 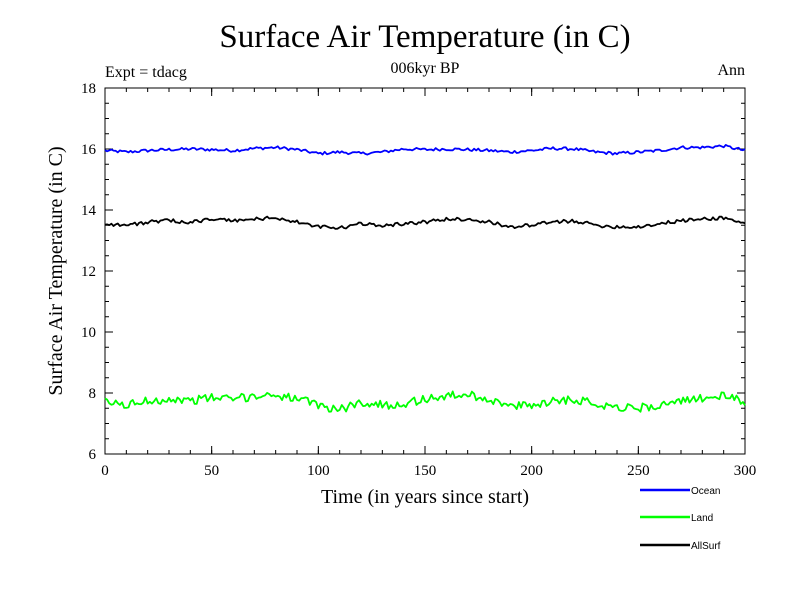 What do you see at coordinates (93, 394) in the screenshot?
I see `y-tick-label: 8` at bounding box center [93, 394].